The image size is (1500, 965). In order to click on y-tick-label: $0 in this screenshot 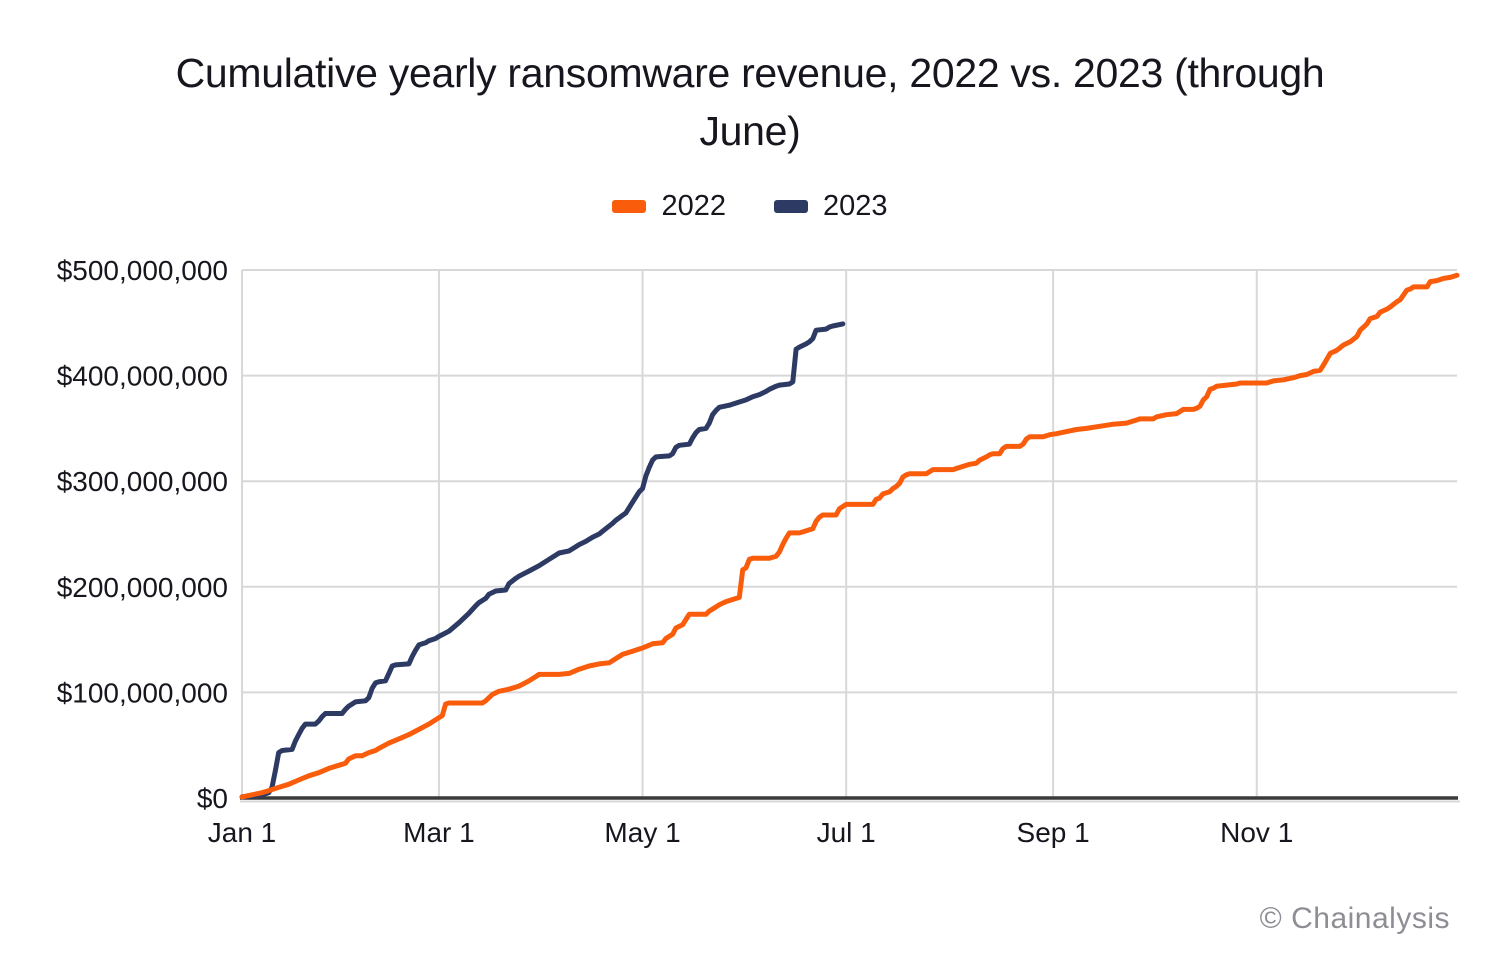, I will do `click(212, 798)`.